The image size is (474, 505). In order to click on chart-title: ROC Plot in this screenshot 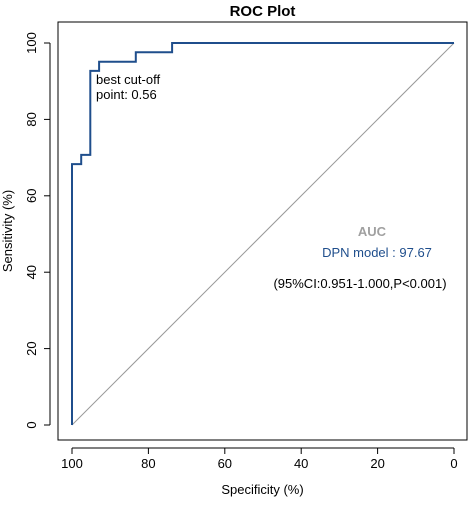, I will do `click(263, 11)`.